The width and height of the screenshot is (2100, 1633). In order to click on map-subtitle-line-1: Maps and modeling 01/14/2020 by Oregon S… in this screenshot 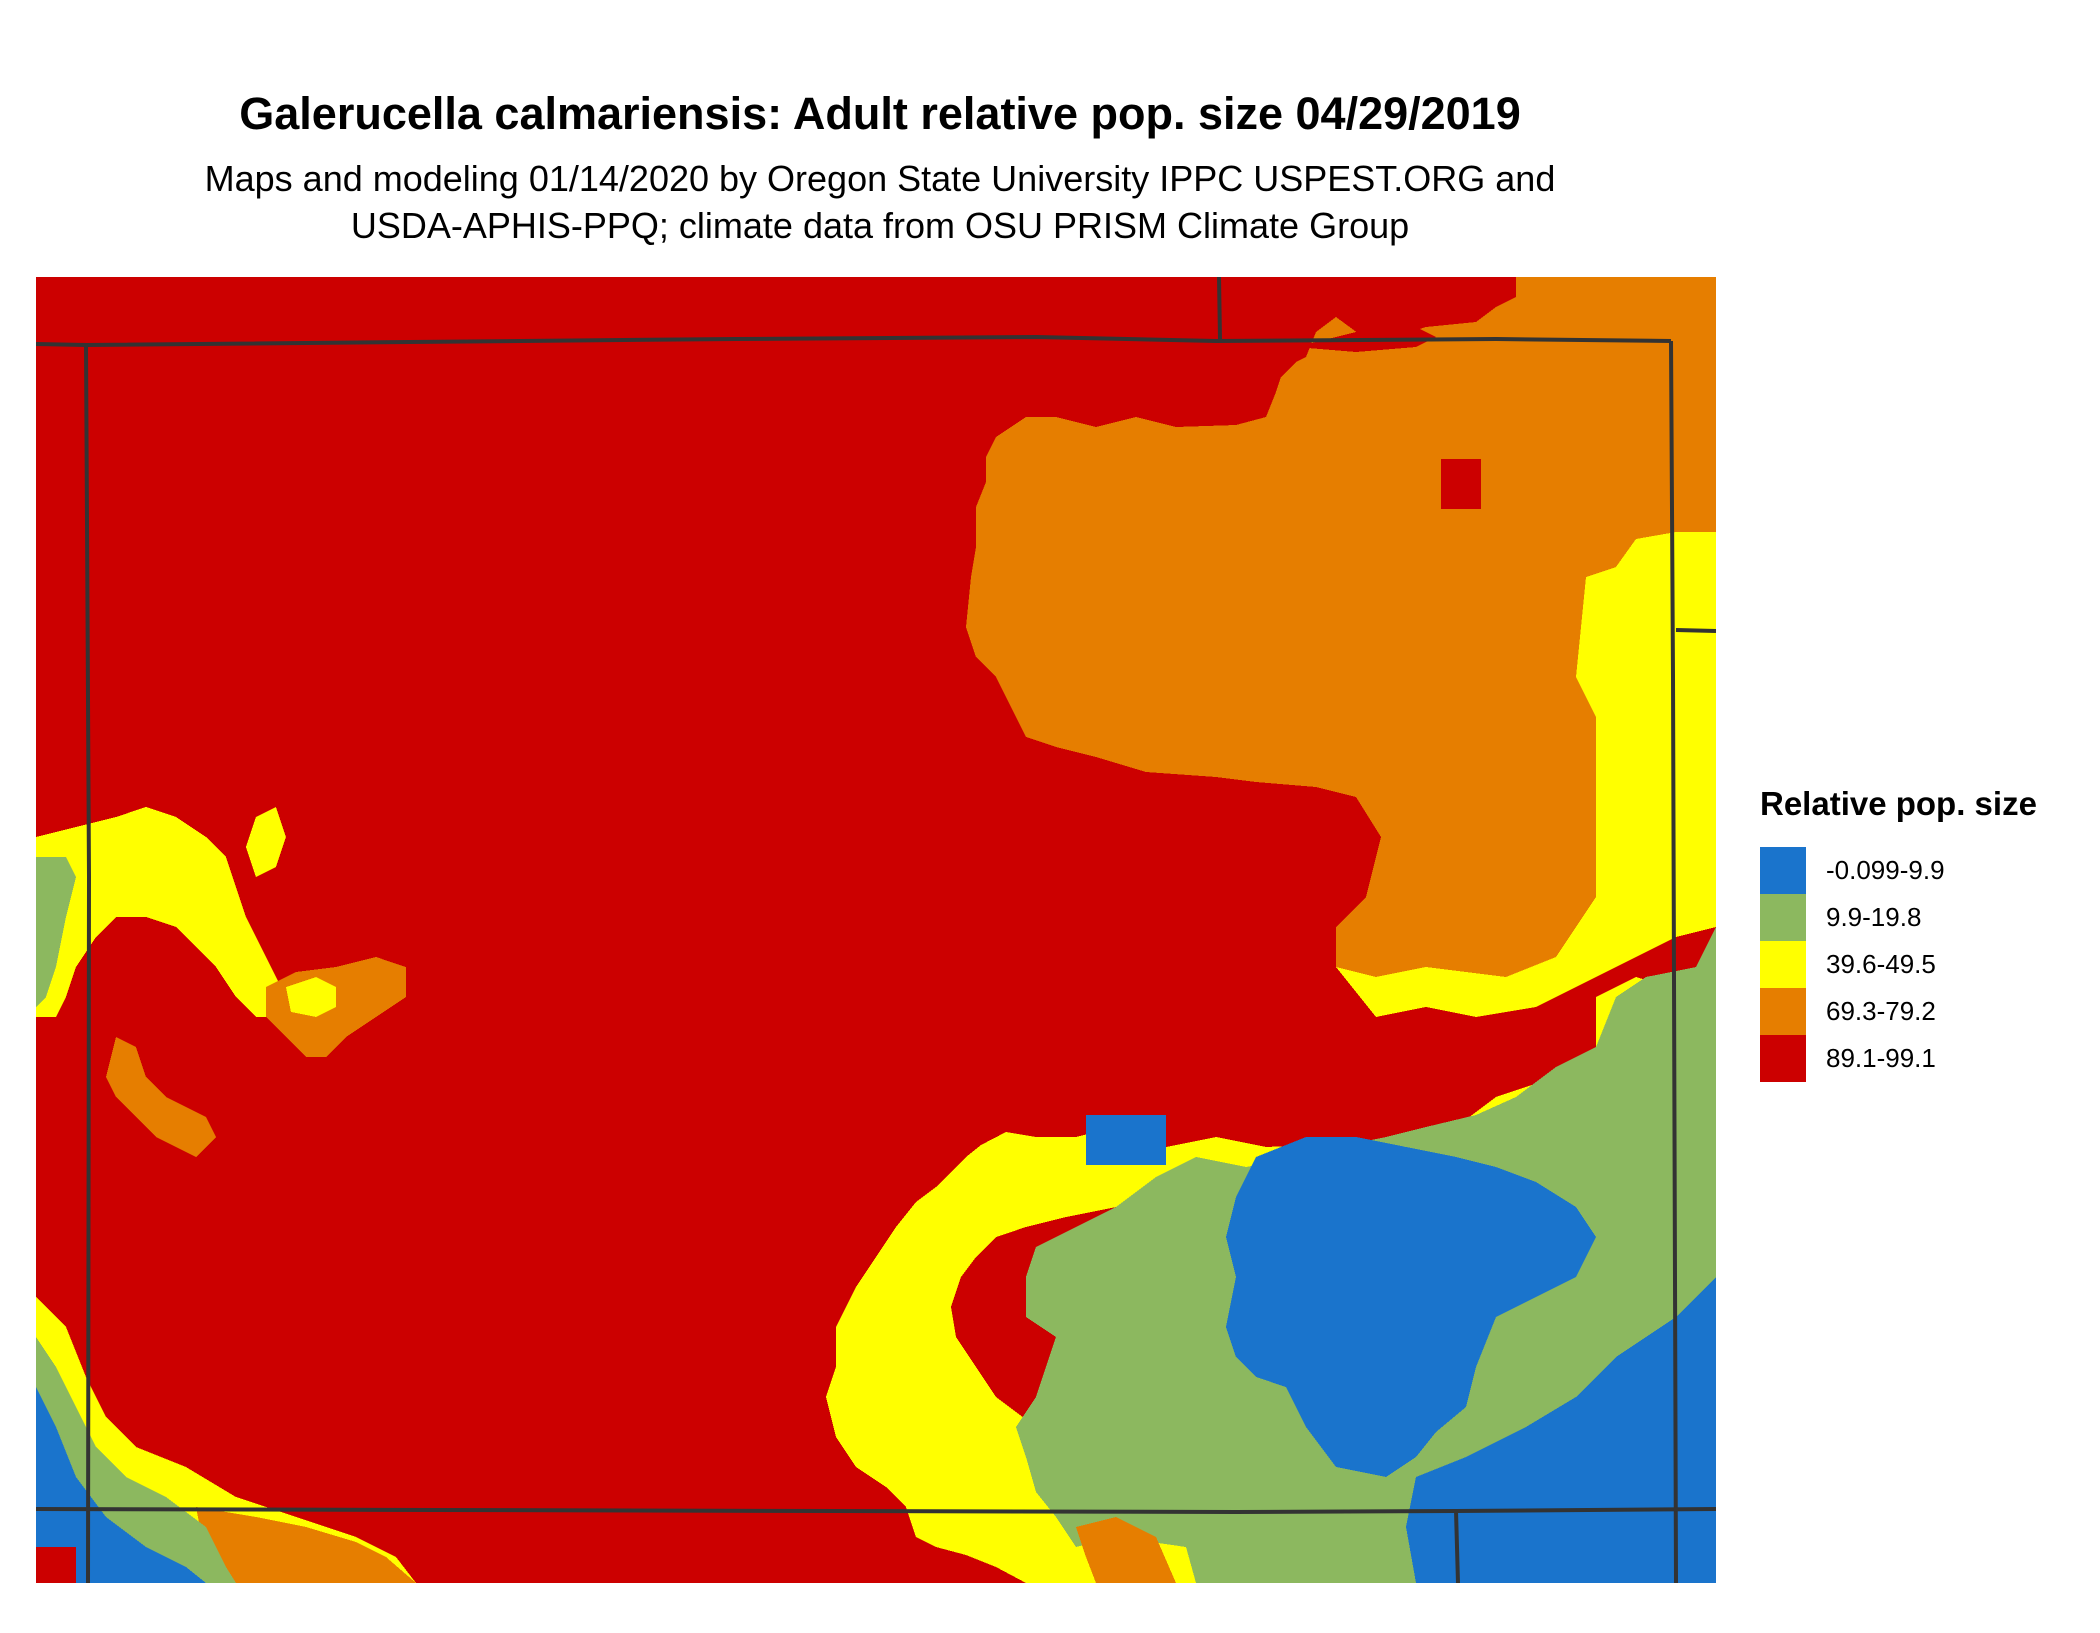, I will do `click(880, 178)`.